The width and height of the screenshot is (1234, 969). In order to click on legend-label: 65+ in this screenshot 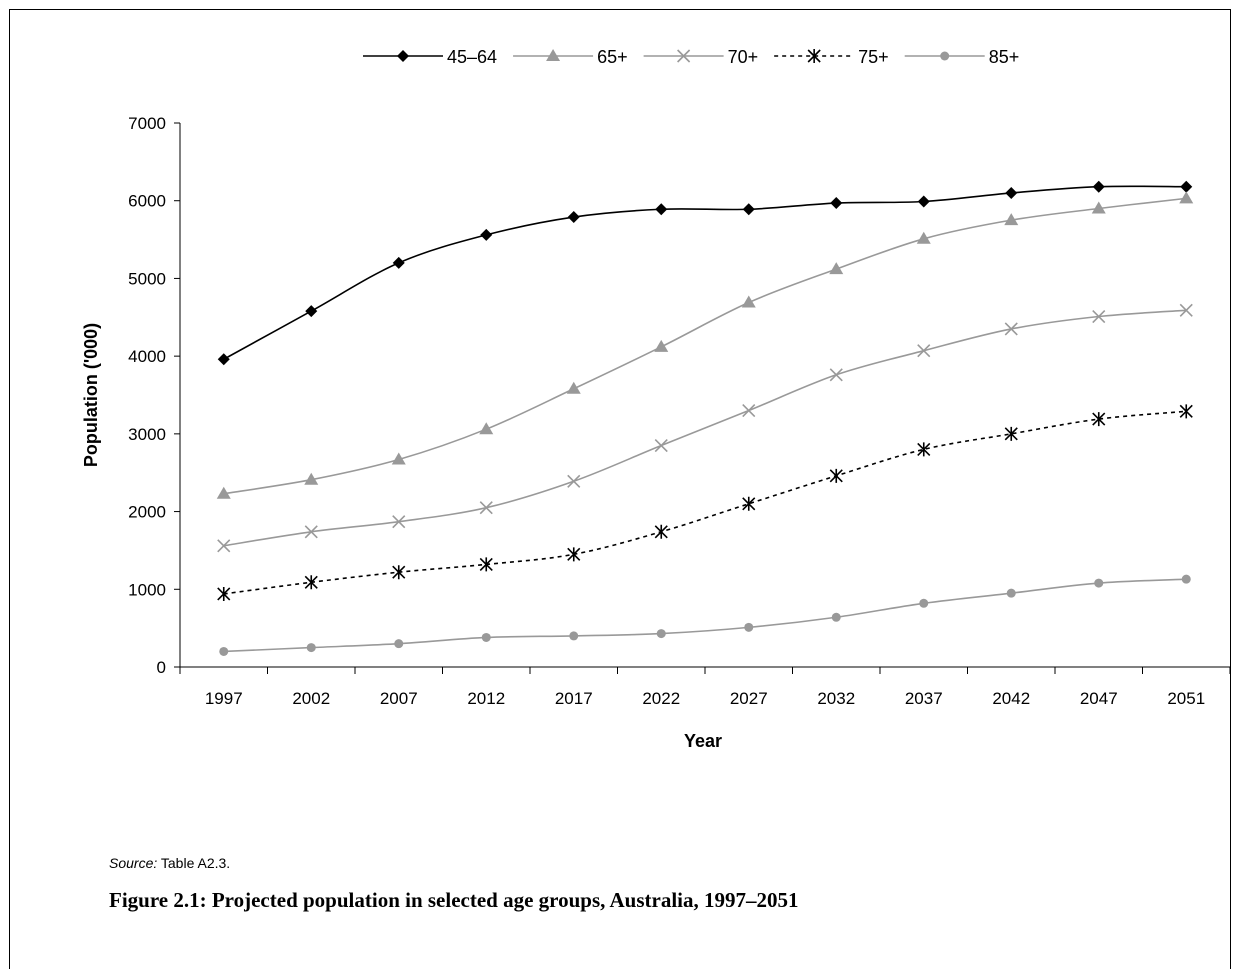, I will do `click(612, 57)`.